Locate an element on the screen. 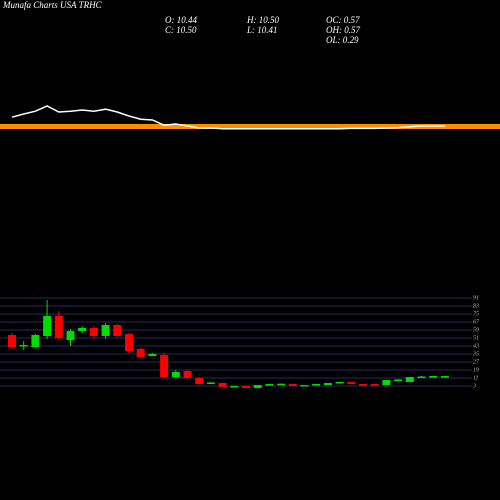 This screenshot has height=500, width=500. y-tick-label: 75 is located at coordinates (476, 314).